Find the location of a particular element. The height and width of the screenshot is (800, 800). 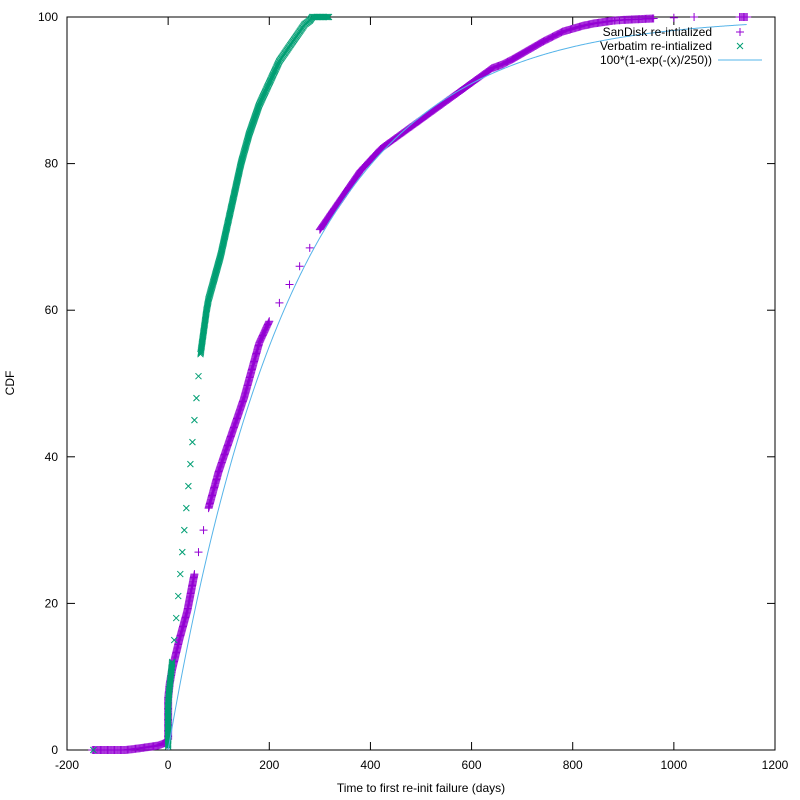

x-tick-label: 400 is located at coordinates (370, 765).